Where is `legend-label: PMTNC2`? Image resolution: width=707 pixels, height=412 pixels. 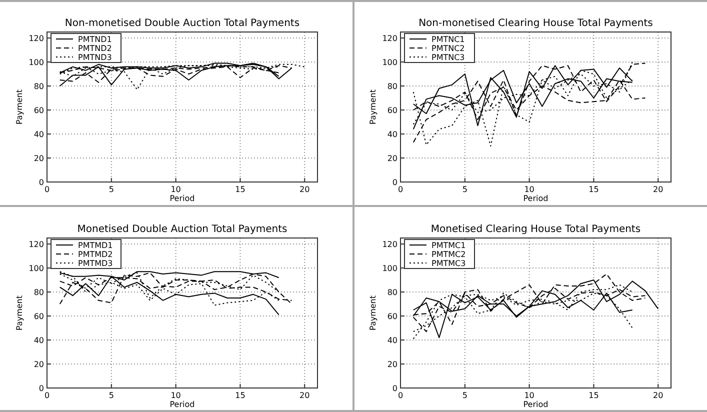
legend-label: PMTNC2 is located at coordinates (448, 48).